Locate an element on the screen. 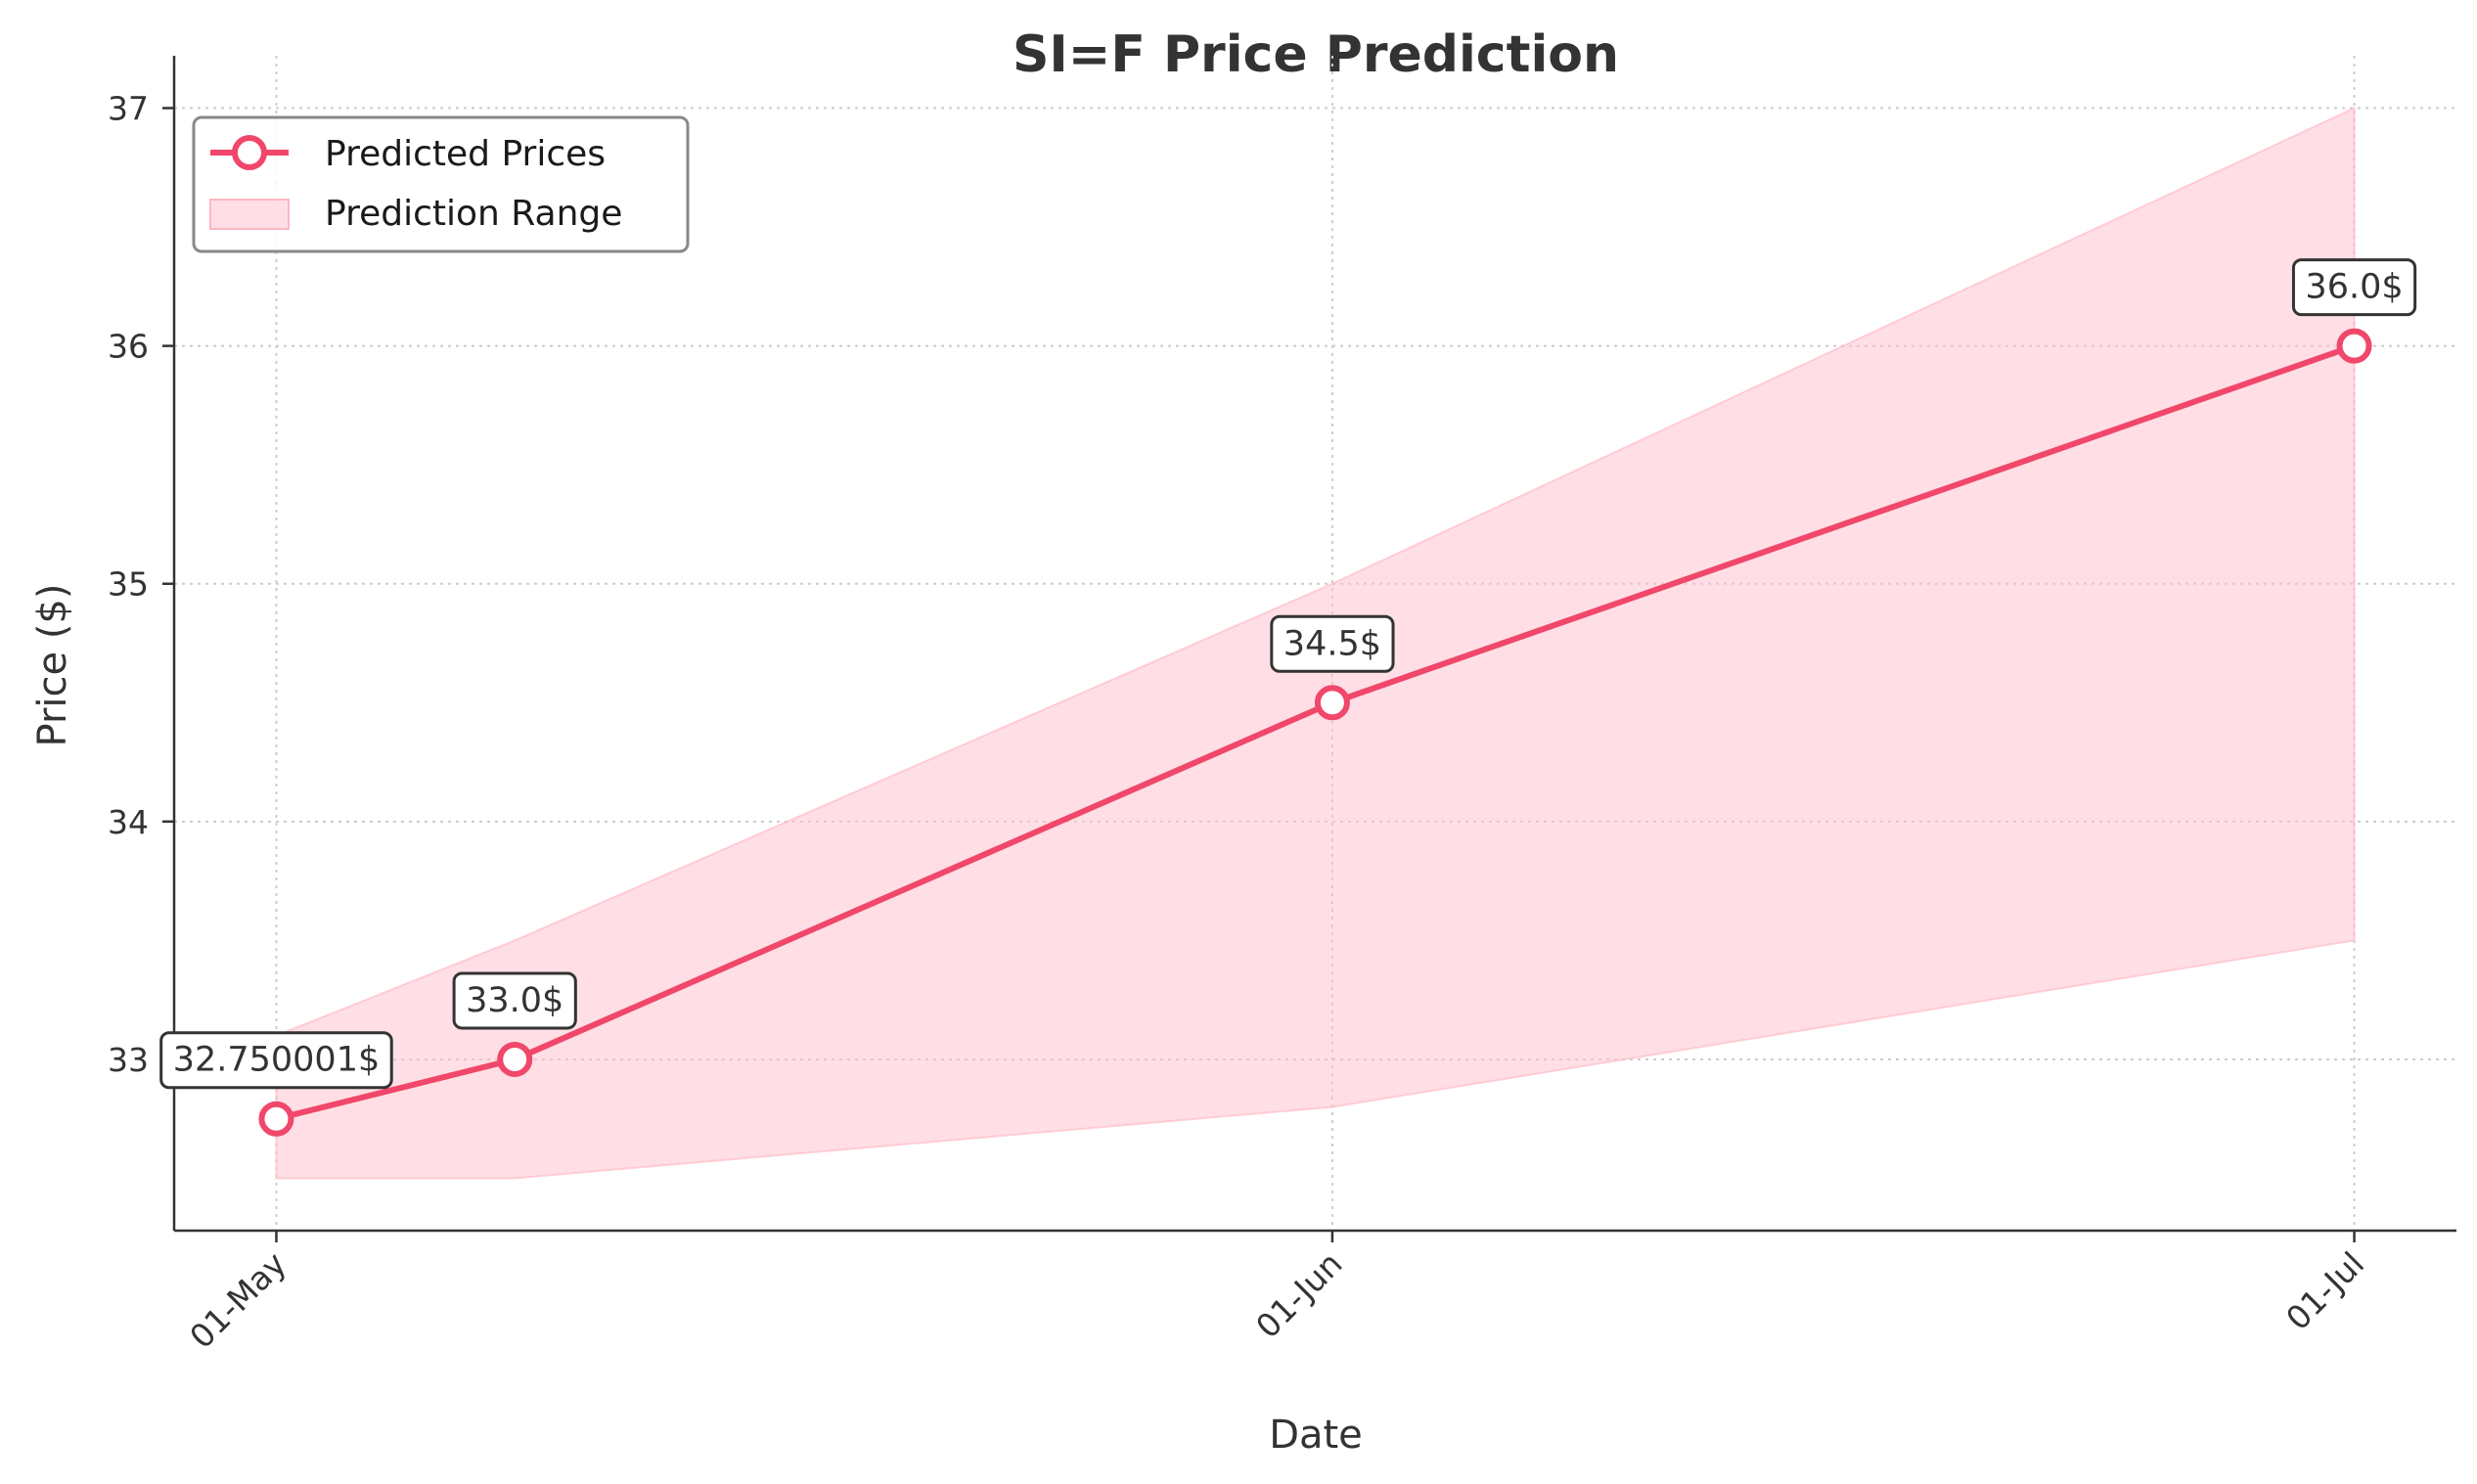 The height and width of the screenshot is (1484, 2477). data-label-text: 33.0$ is located at coordinates (515, 1000).